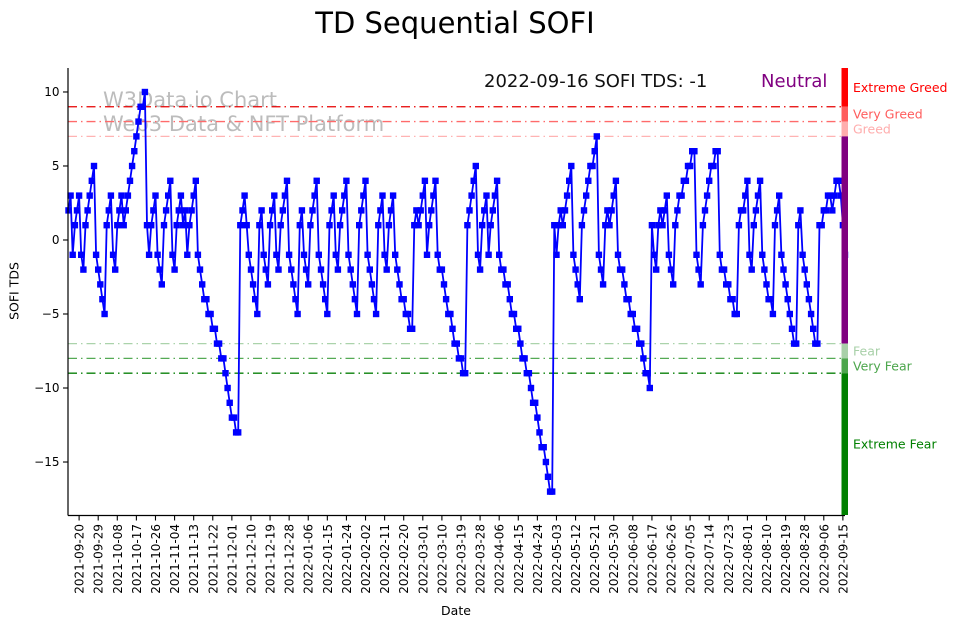 The width and height of the screenshot is (962, 633). Describe the element at coordinates (729, 559) in the screenshot. I see `x-tick-label: 2022-07-23` at that location.